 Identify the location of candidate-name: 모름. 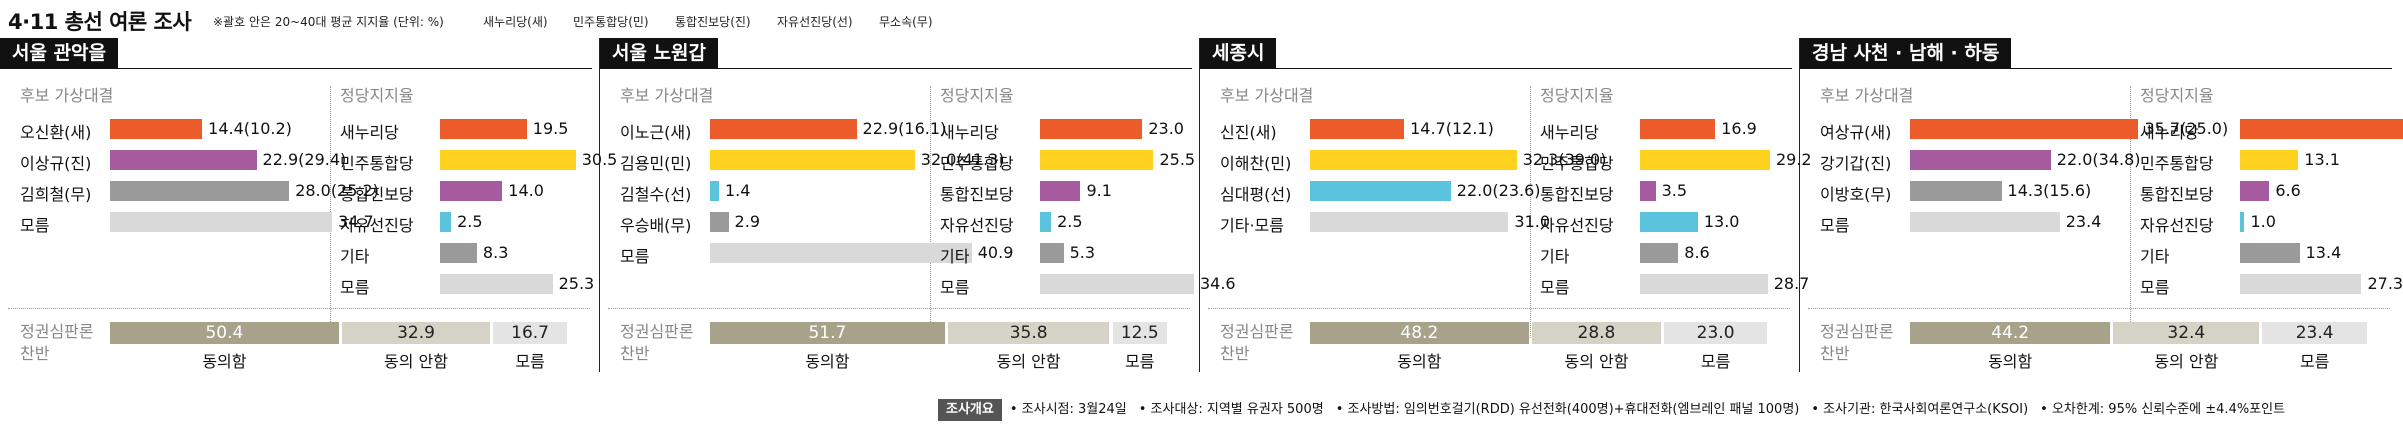
(1835, 225).